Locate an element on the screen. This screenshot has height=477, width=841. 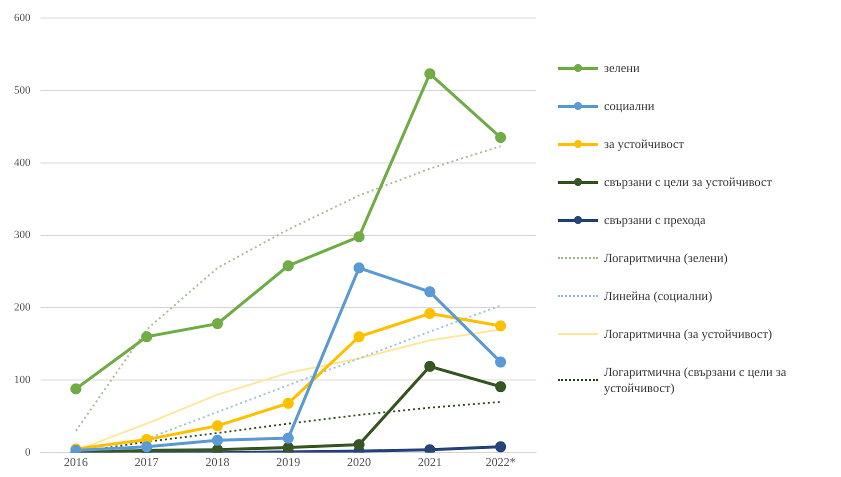
y-tick-label: 0 is located at coordinates (28, 452).